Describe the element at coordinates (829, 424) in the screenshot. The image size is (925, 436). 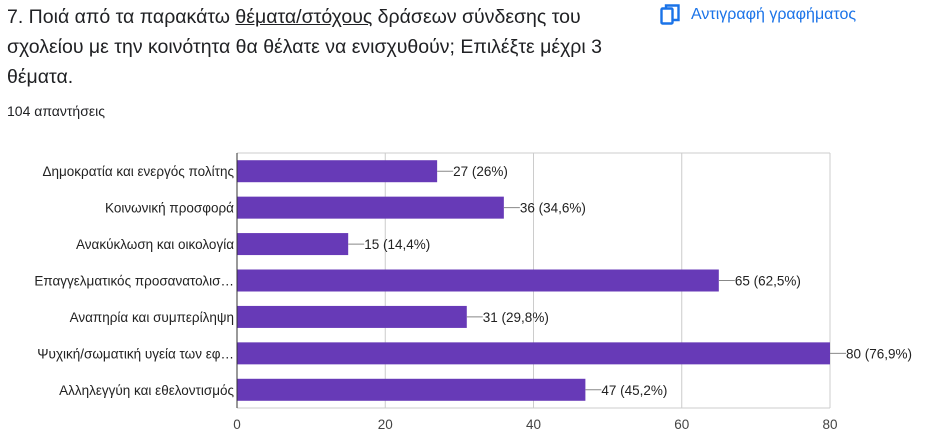
I see `x-tick-label-4: 80` at that location.